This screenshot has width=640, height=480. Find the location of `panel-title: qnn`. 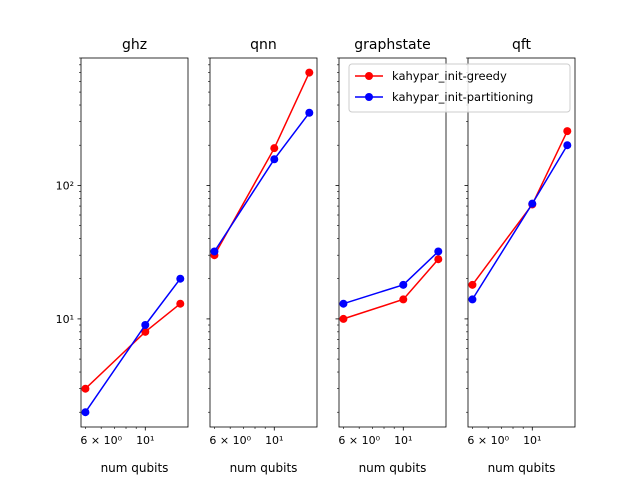

panel-title: qnn is located at coordinates (263, 45).